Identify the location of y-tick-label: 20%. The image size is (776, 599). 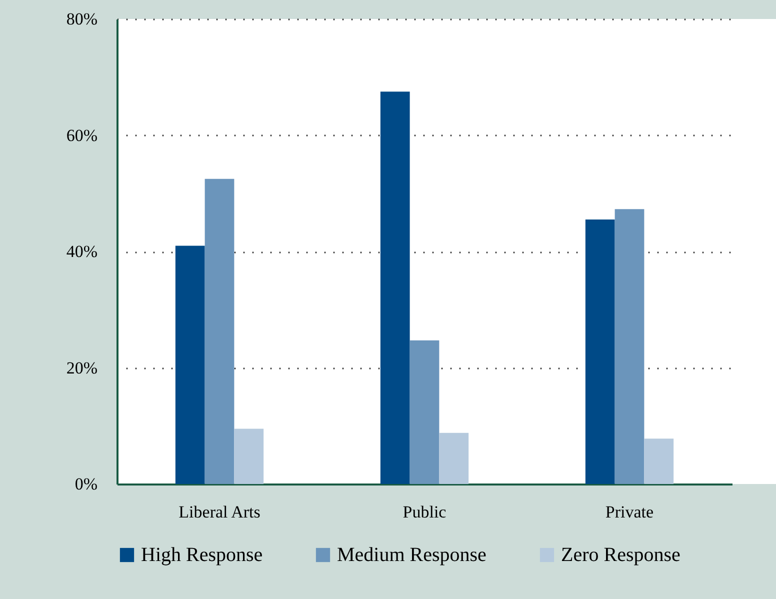
(82, 368).